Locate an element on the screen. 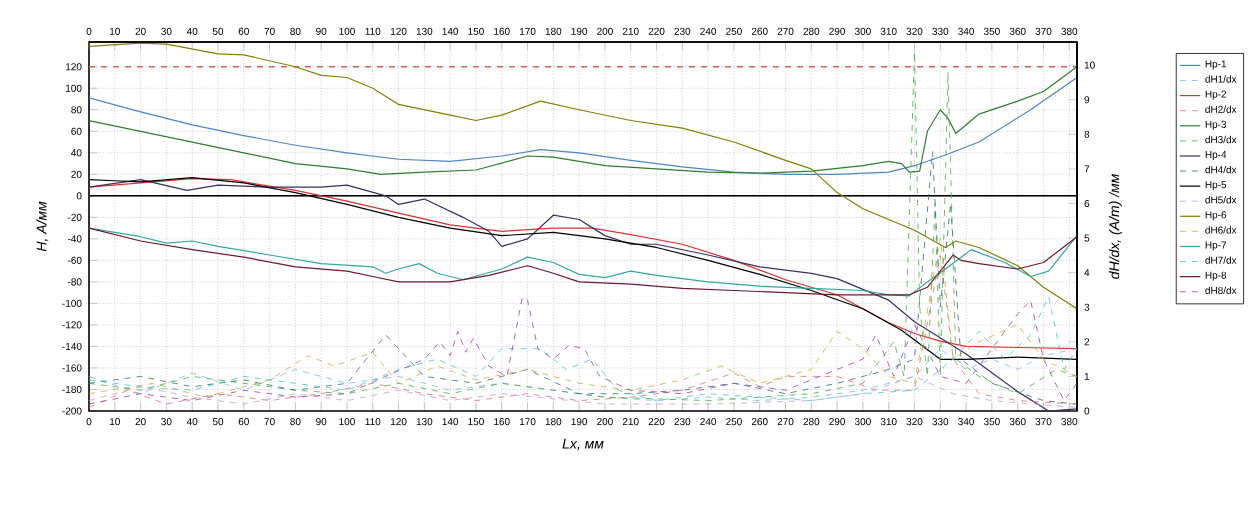  y-tick-label: 20 is located at coordinates (76, 174).